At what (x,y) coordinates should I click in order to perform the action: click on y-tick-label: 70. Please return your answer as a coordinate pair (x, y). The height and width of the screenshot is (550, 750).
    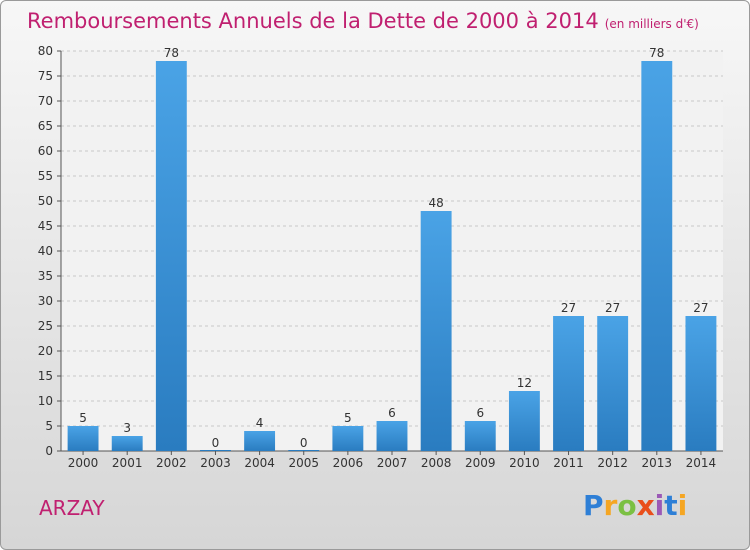
    Looking at the image, I should click on (45, 101).